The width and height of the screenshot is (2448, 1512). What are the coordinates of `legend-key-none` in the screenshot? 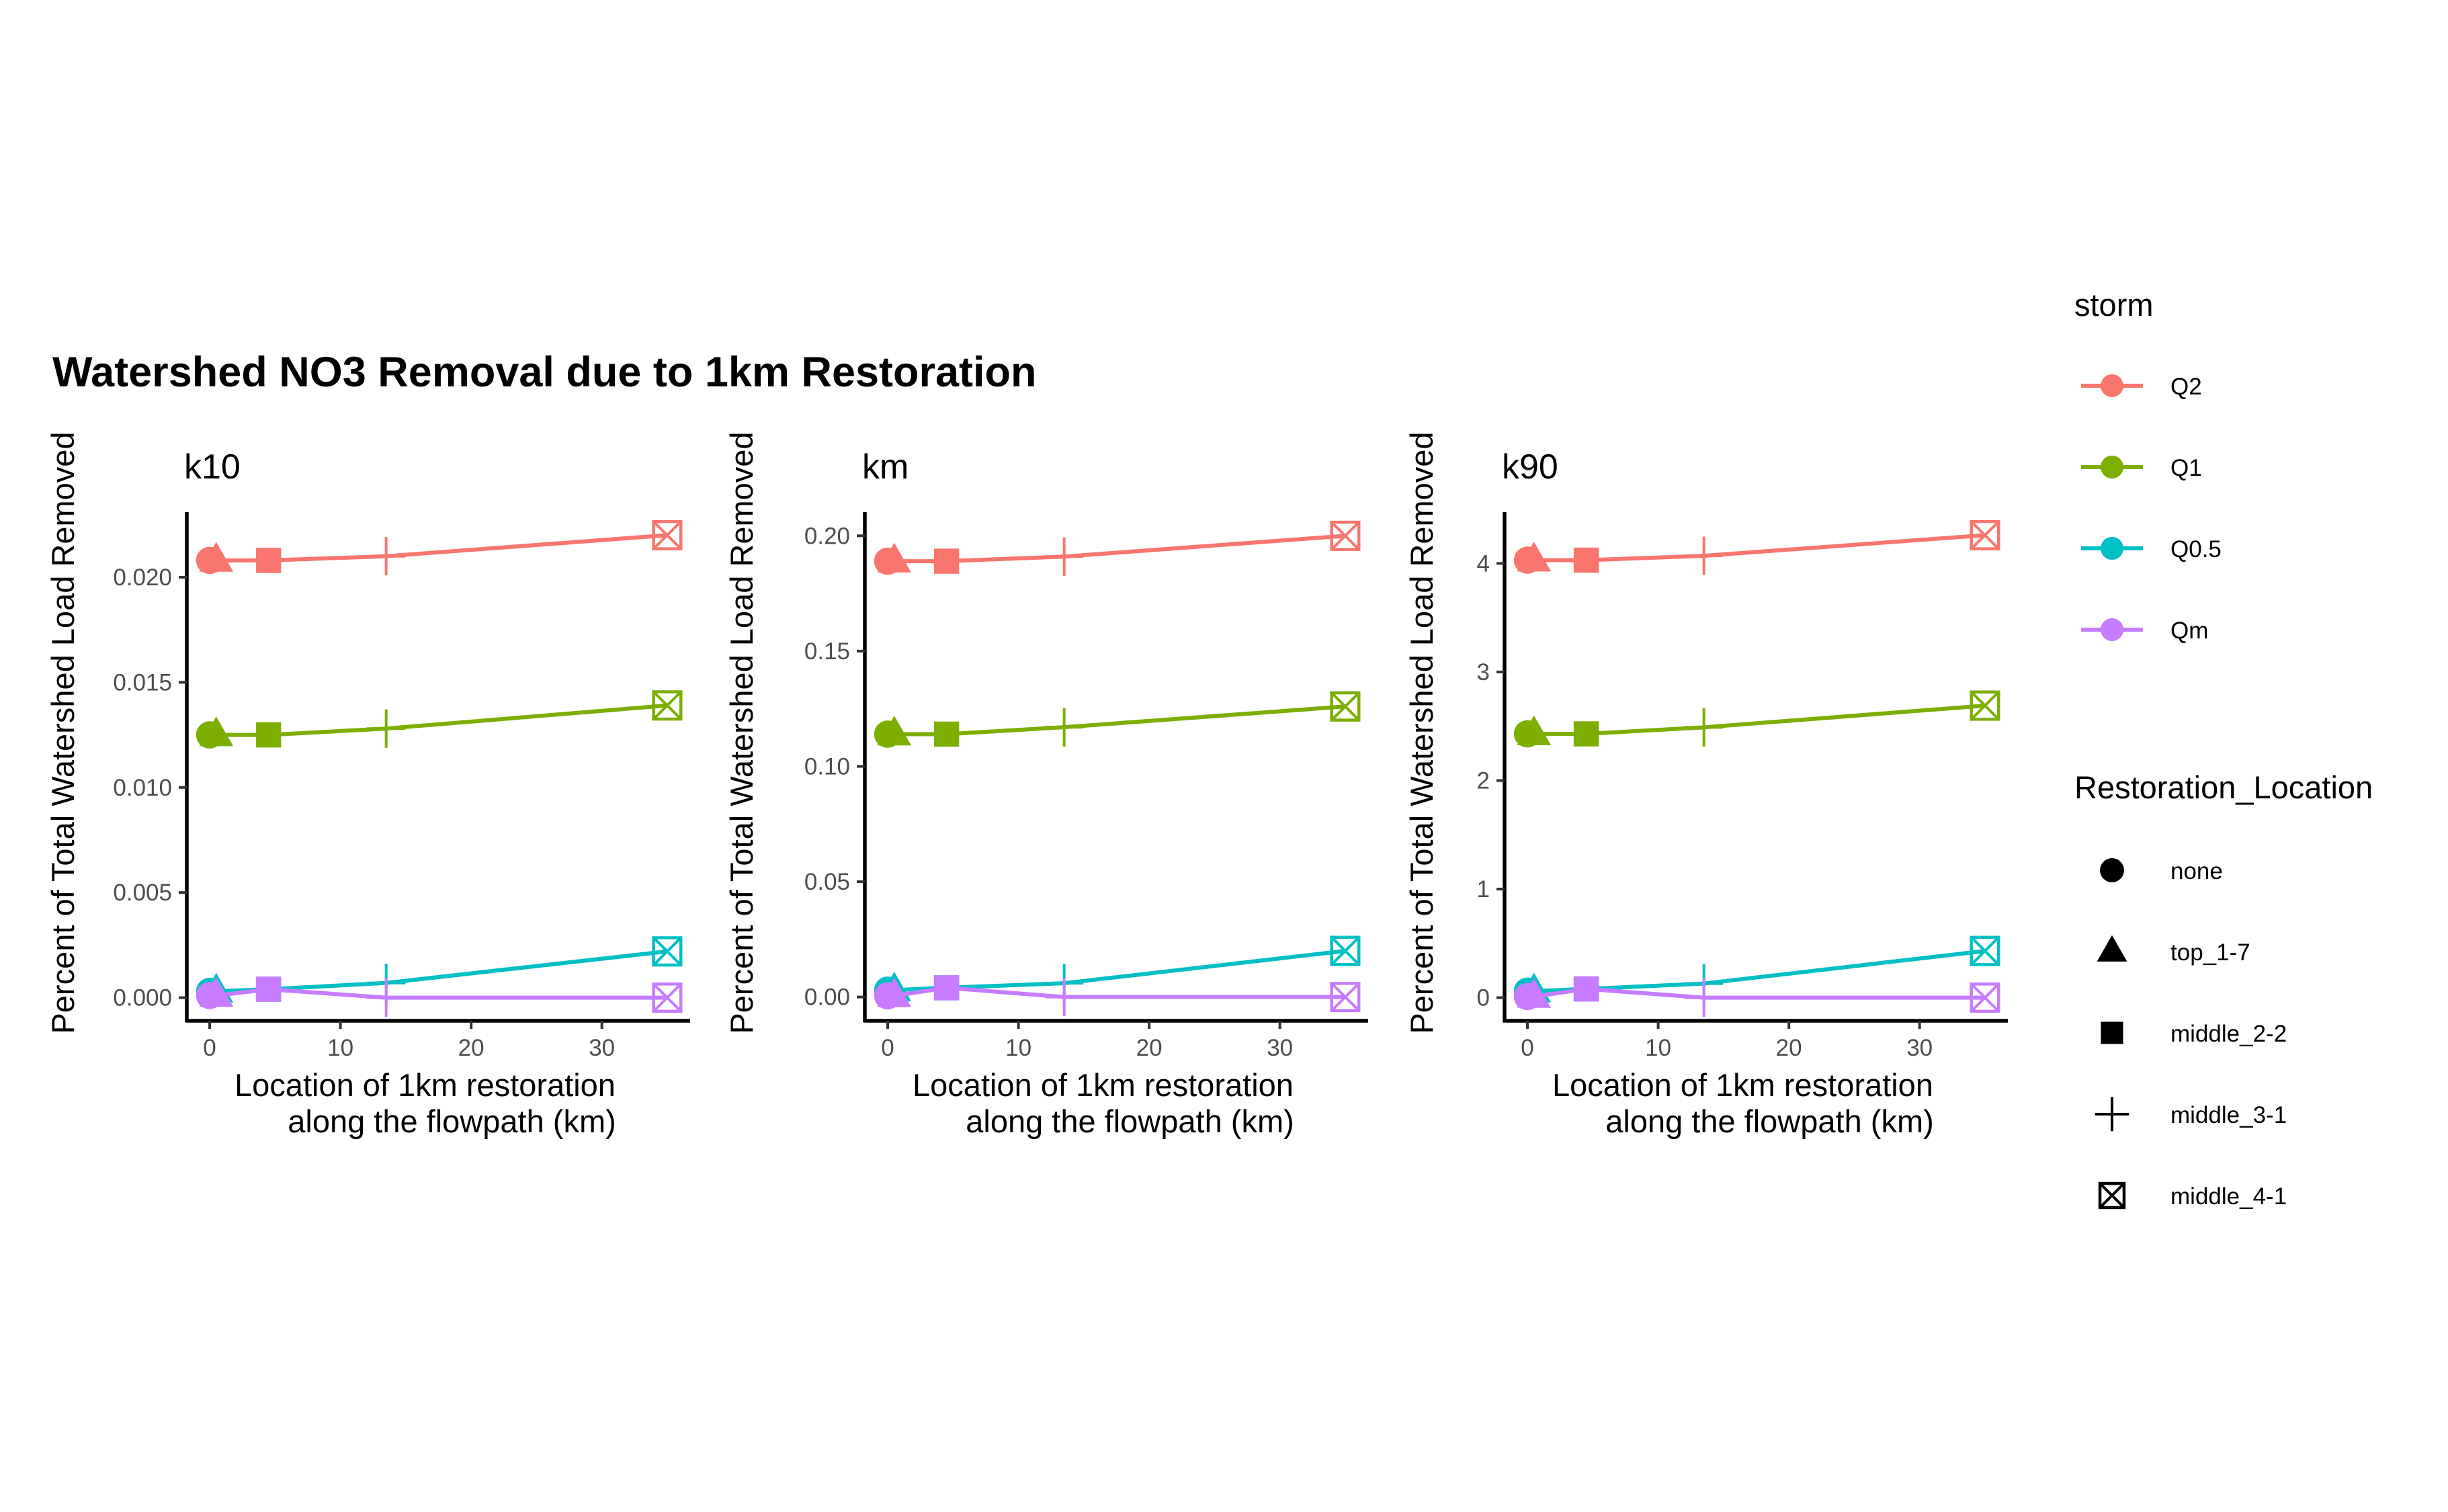 It's located at (2112, 870).